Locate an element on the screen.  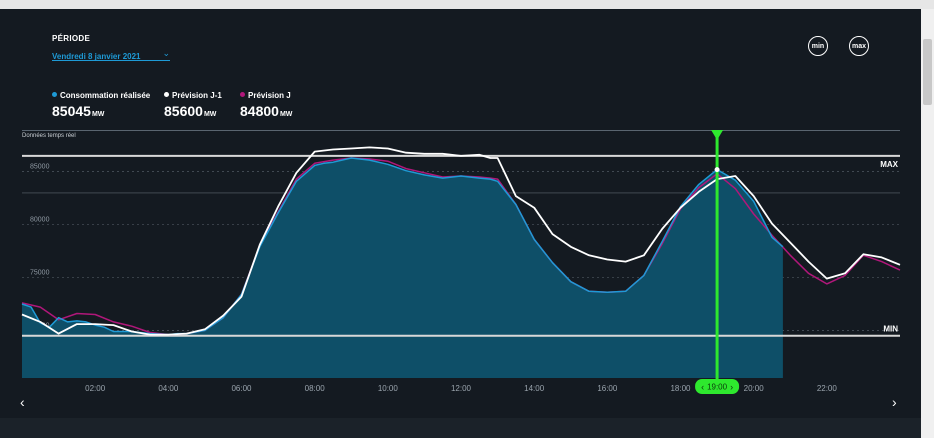
legend-dot-prevision-j1 is located at coordinates (166, 95).